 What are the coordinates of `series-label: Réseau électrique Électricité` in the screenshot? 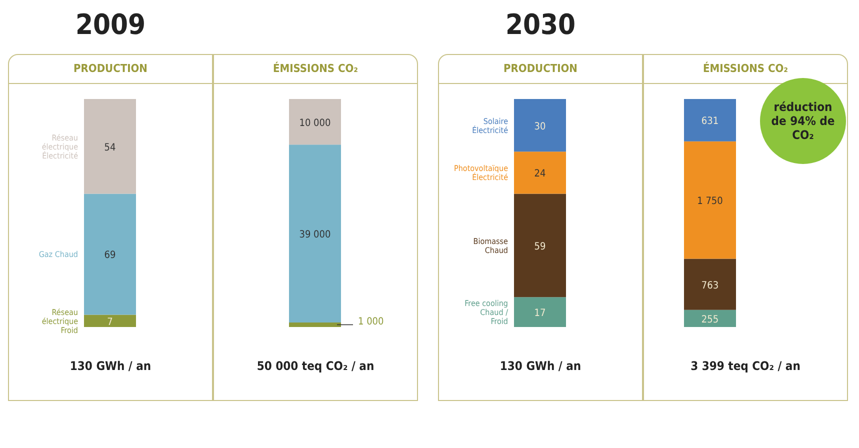 It's located at (60, 146).